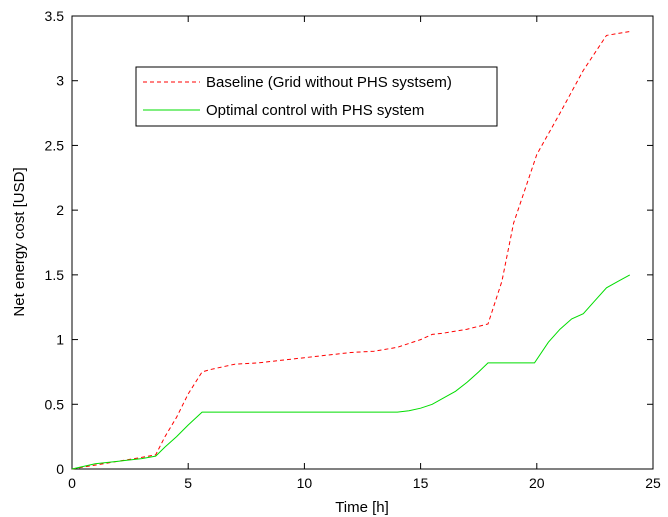  I want to click on y-tick-label: 0.5, so click(55, 404).